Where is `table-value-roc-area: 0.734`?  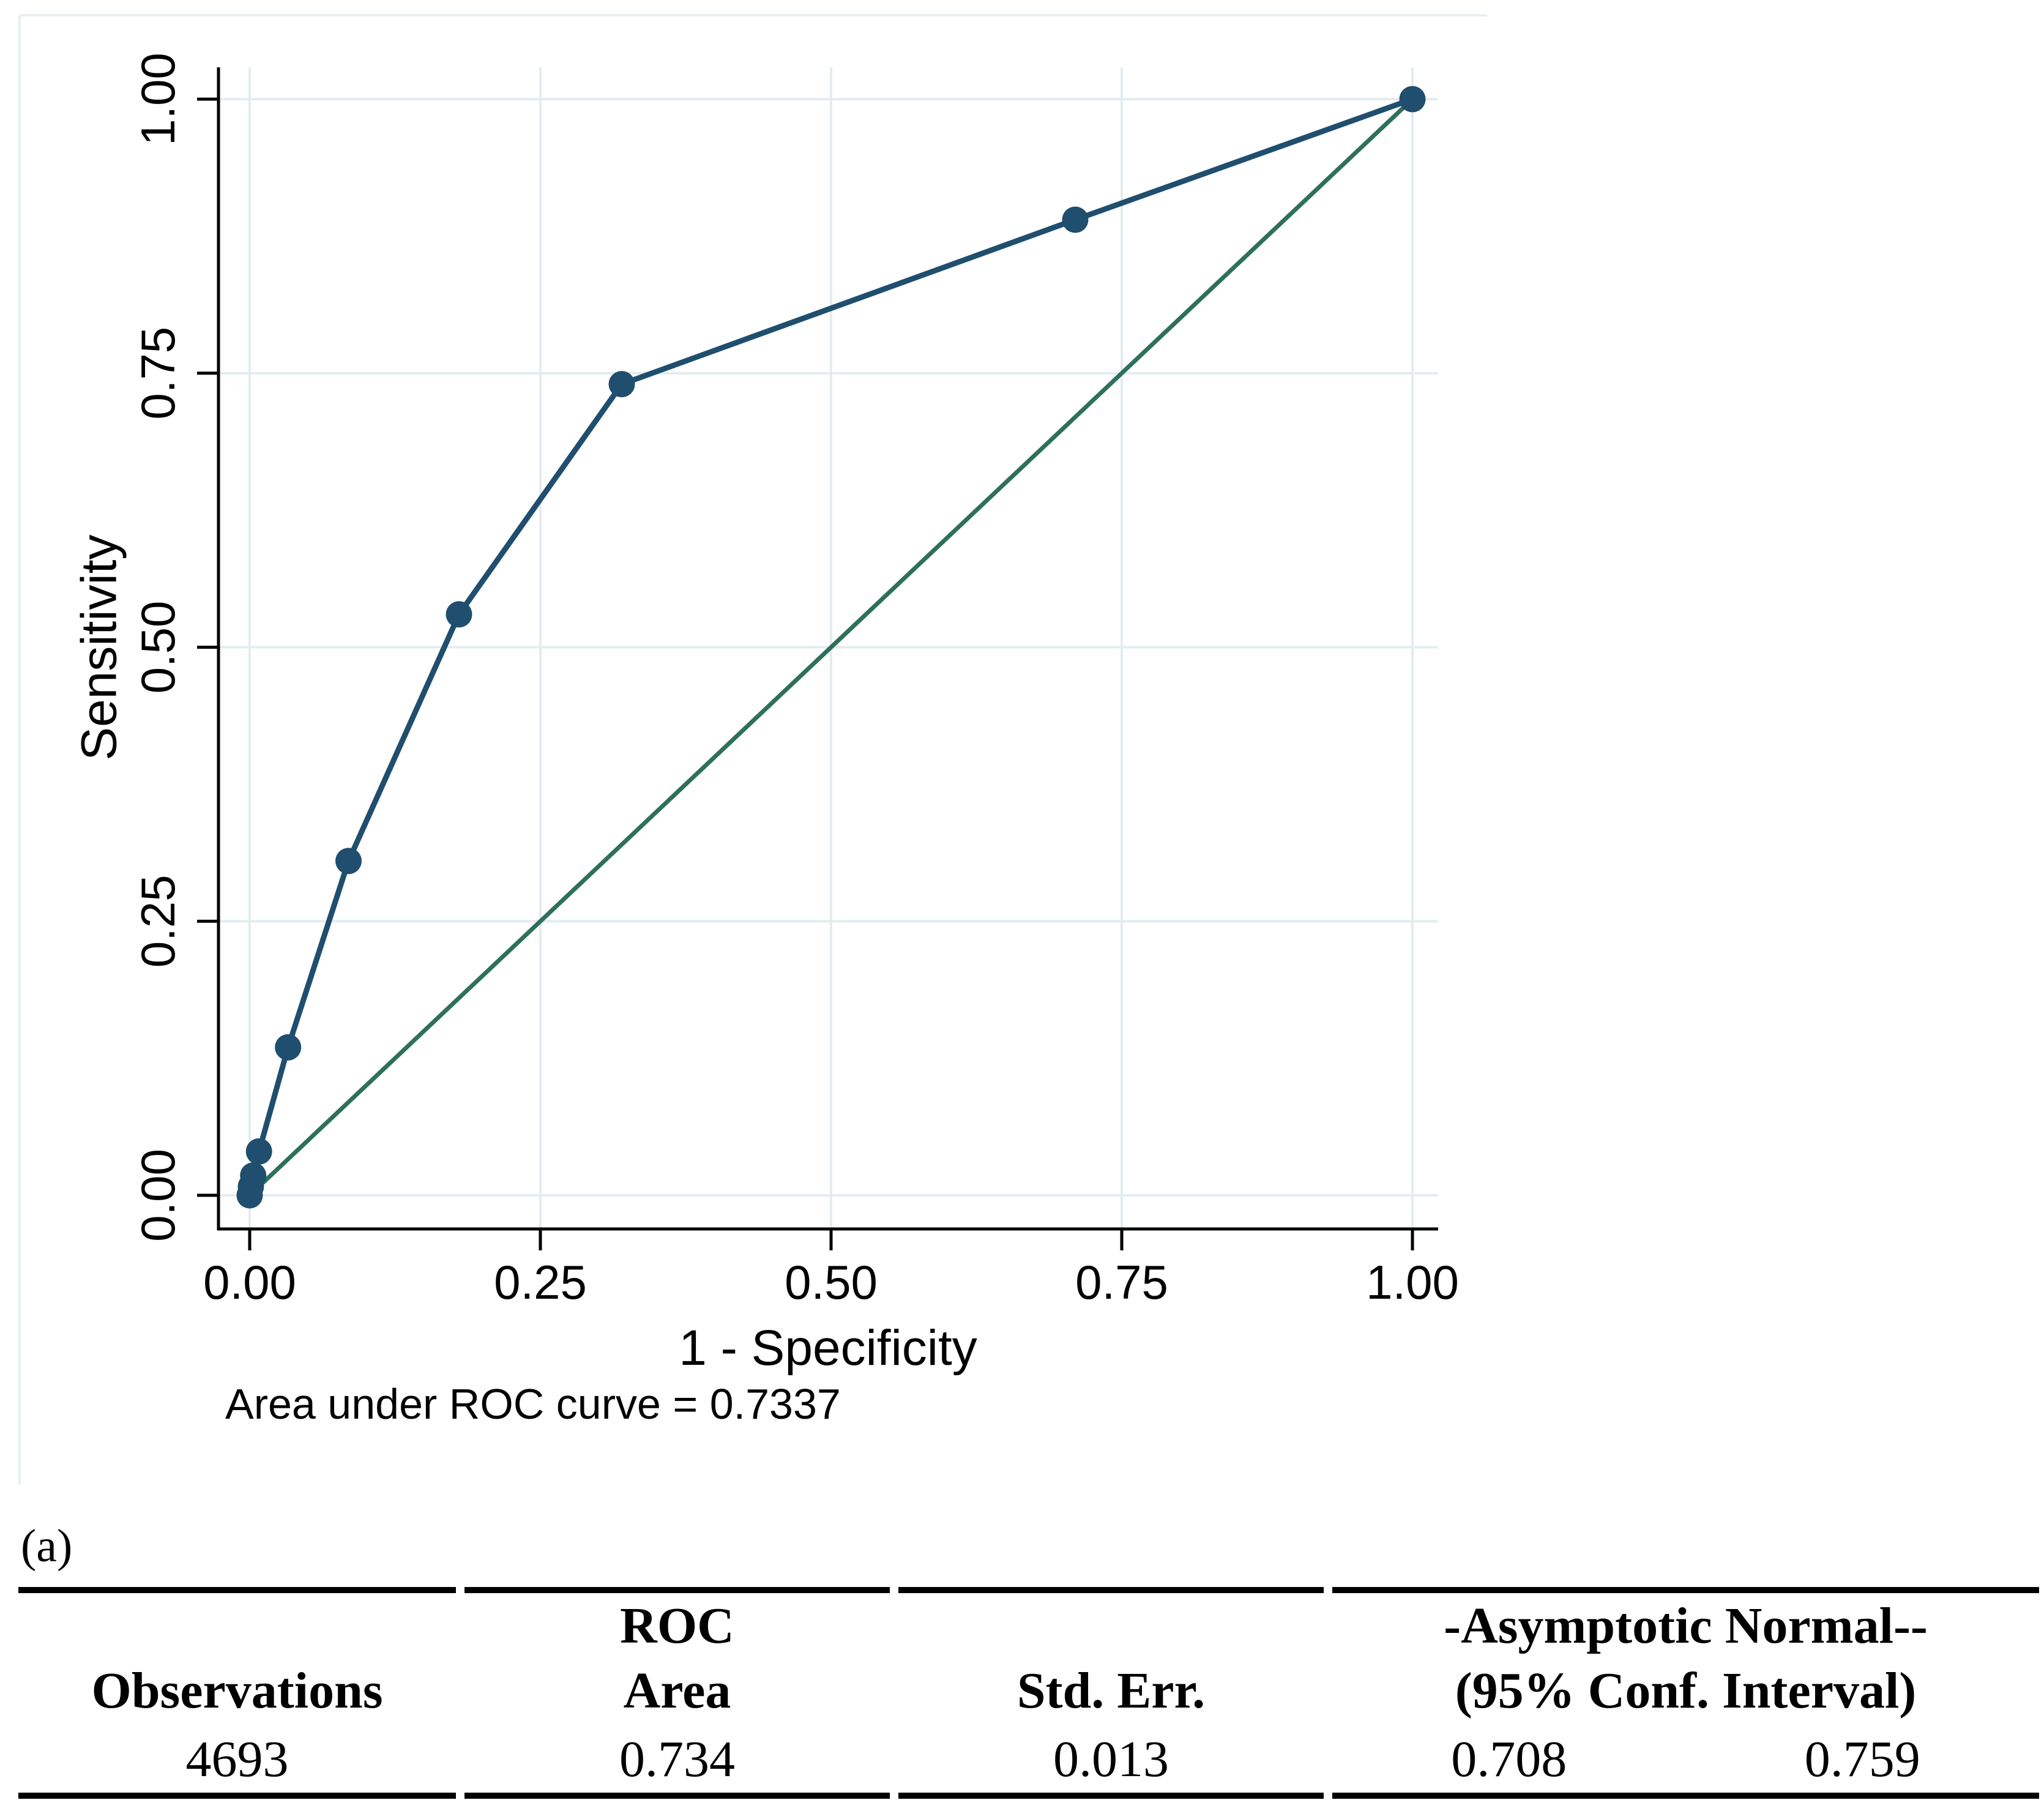 table-value-roc-area: 0.734 is located at coordinates (677, 1759).